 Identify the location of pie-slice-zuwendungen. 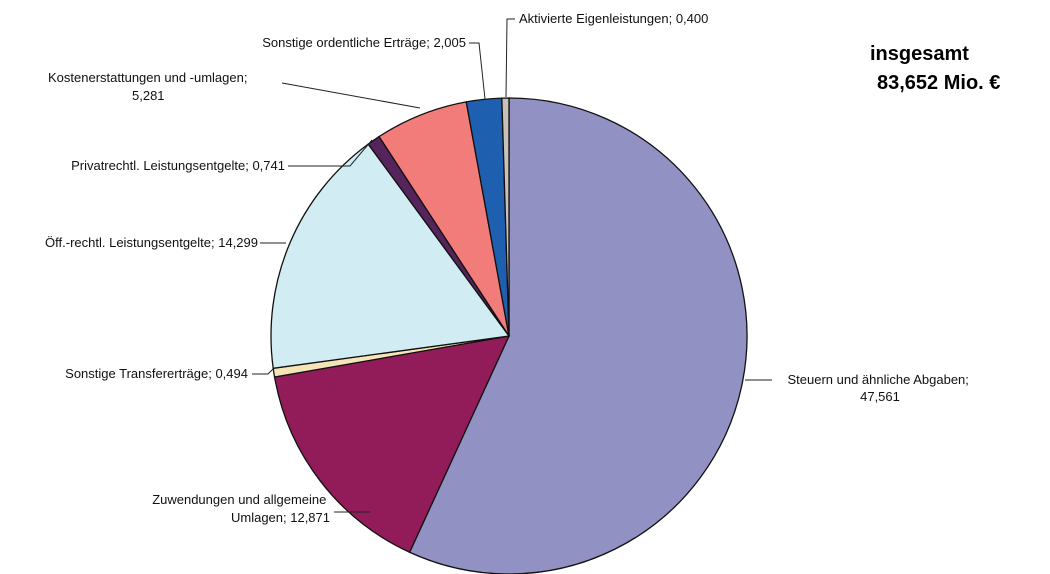
(392, 444).